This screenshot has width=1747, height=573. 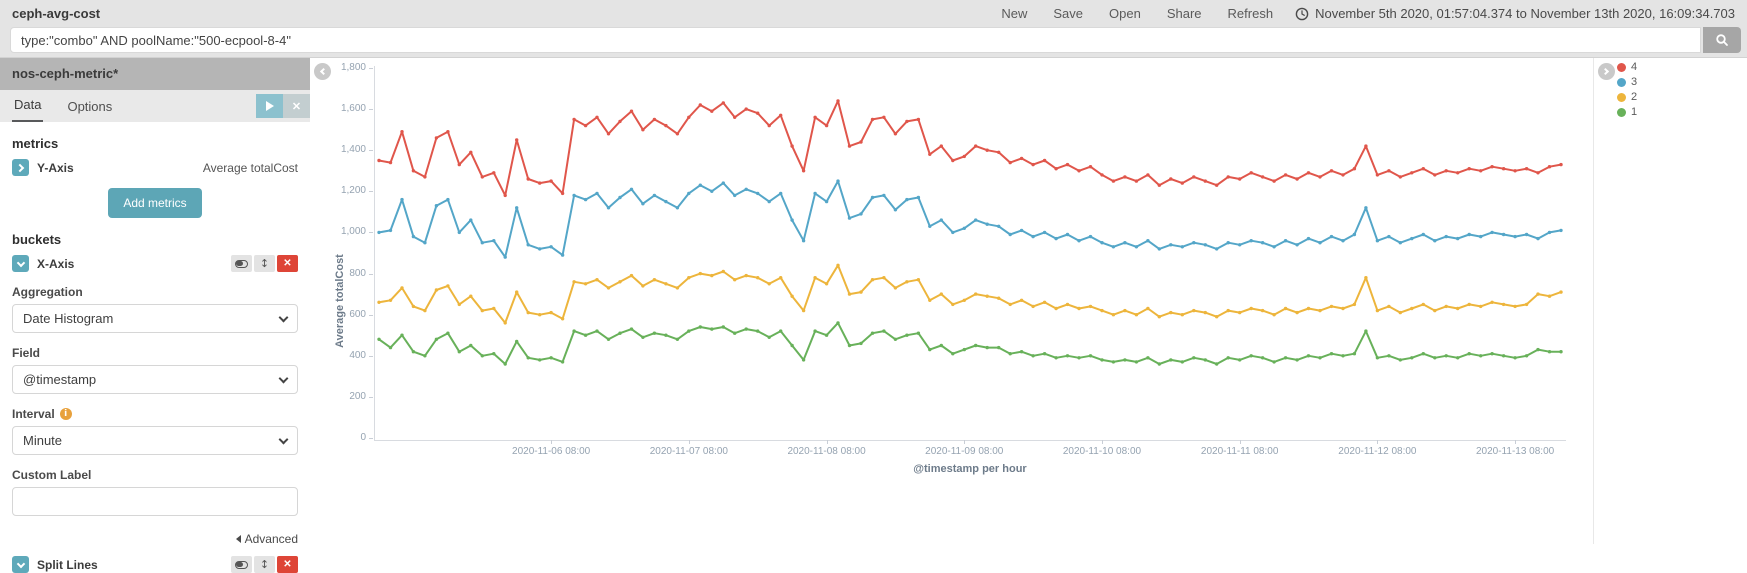 I want to click on x-axis-move-button: ↕, so click(x=264, y=263).